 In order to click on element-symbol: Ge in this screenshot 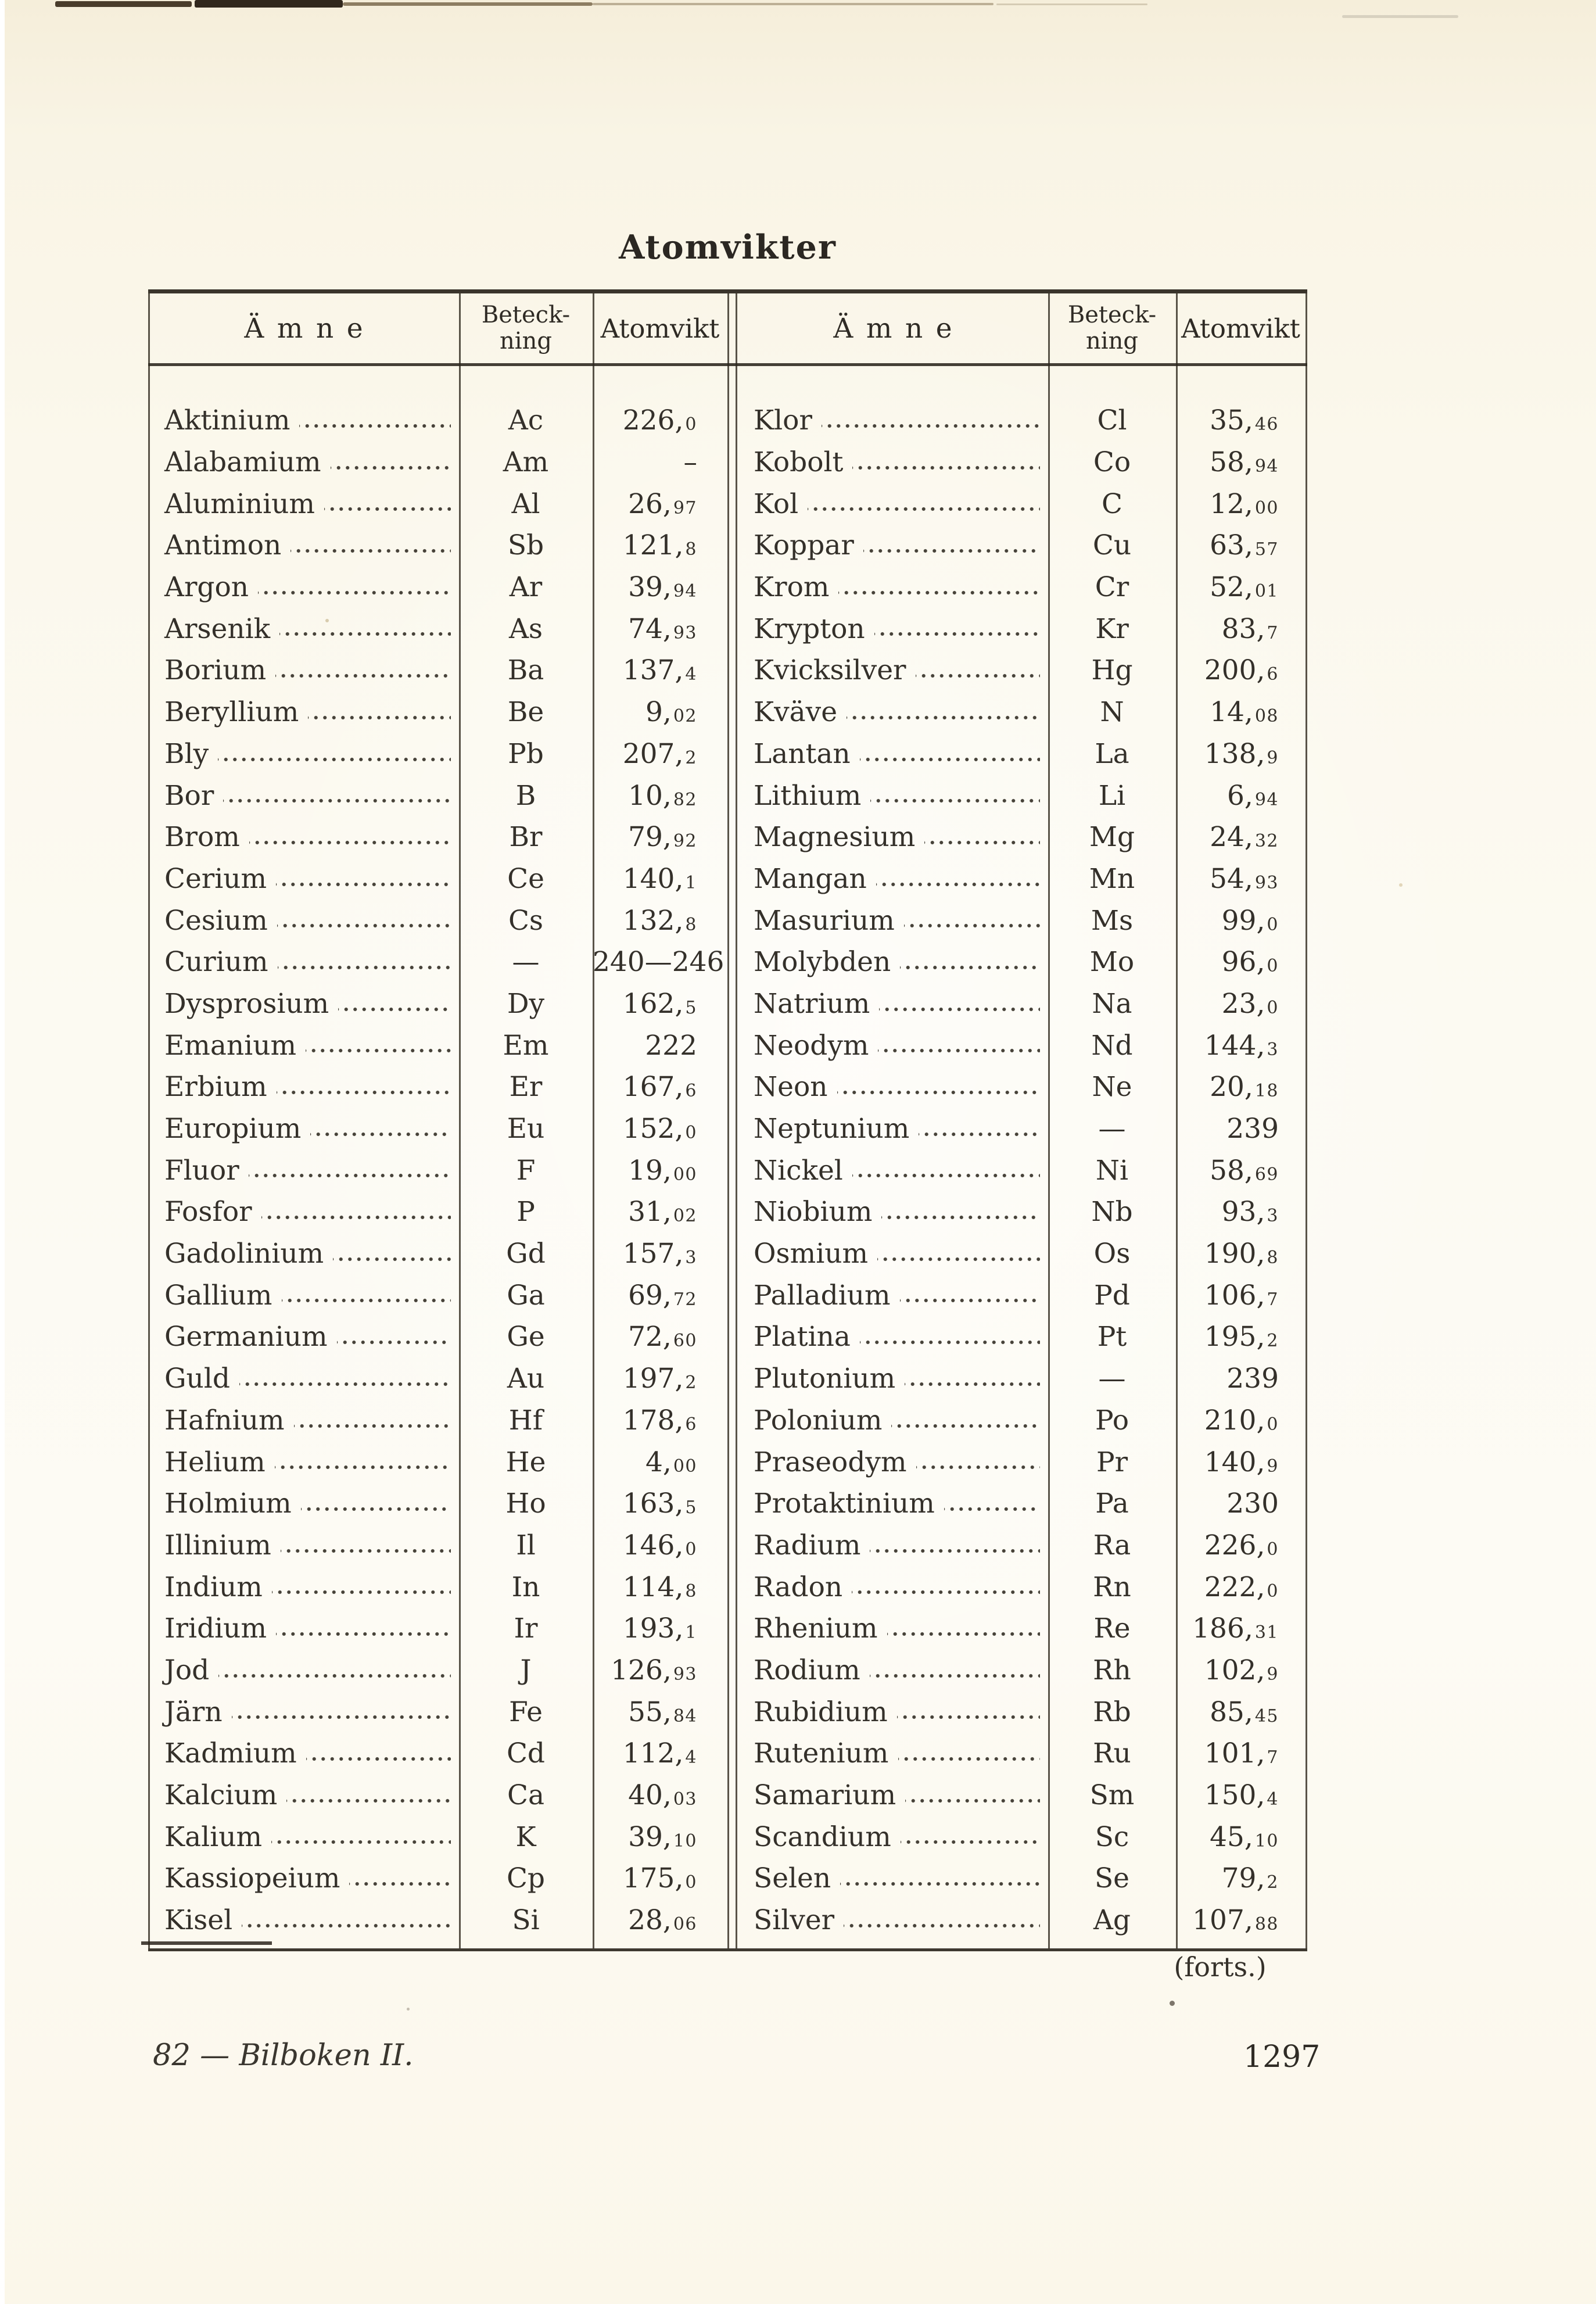, I will do `click(526, 1337)`.